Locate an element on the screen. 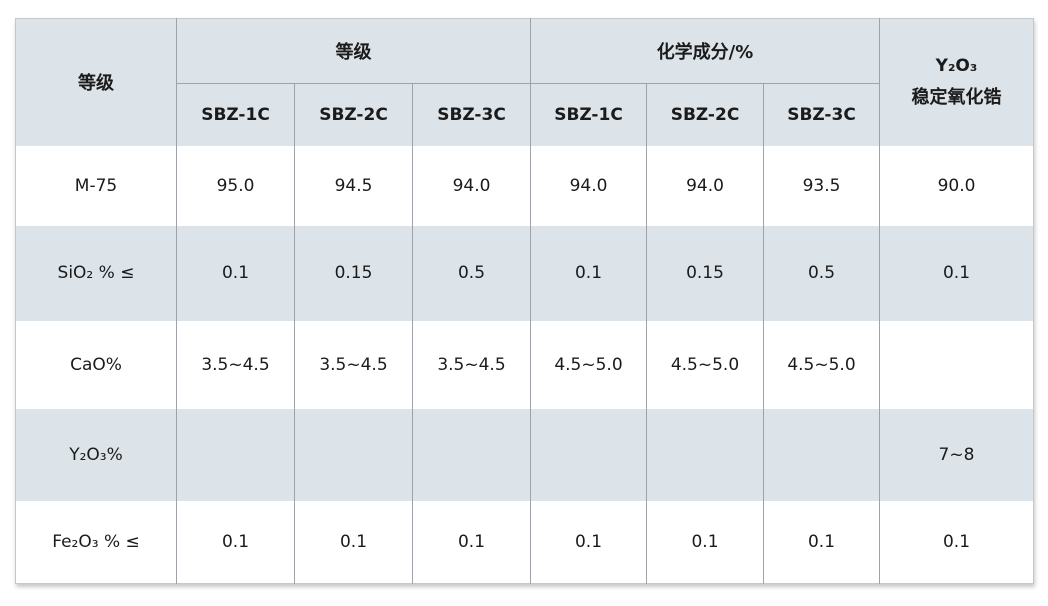 The image size is (1048, 606). header-yttria-formula: Y₂O₃ is located at coordinates (956, 65).